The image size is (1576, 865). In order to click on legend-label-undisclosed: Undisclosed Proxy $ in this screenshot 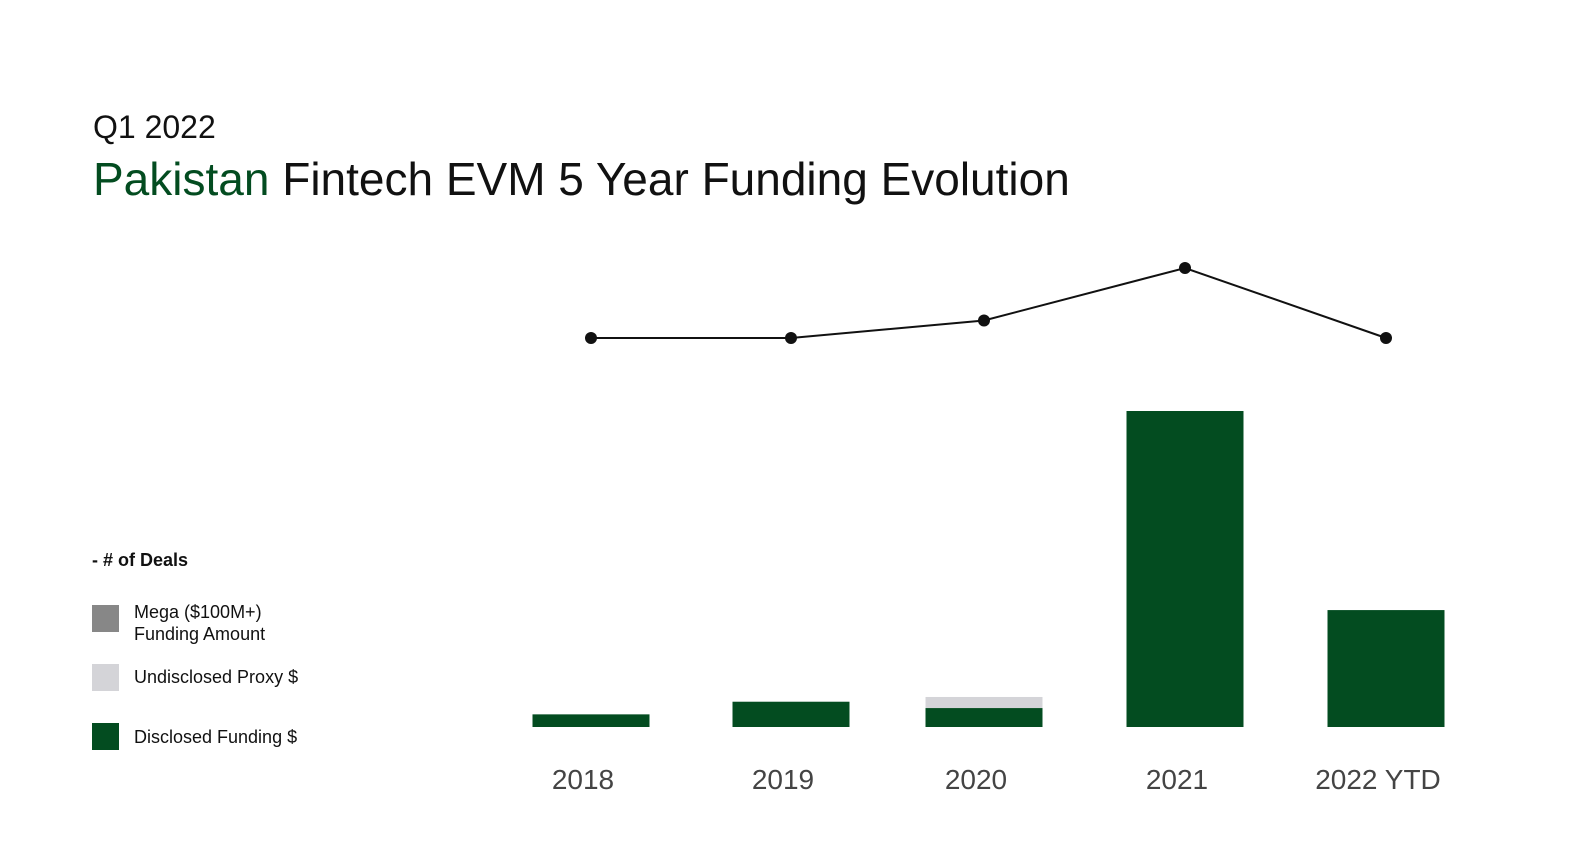, I will do `click(216, 677)`.